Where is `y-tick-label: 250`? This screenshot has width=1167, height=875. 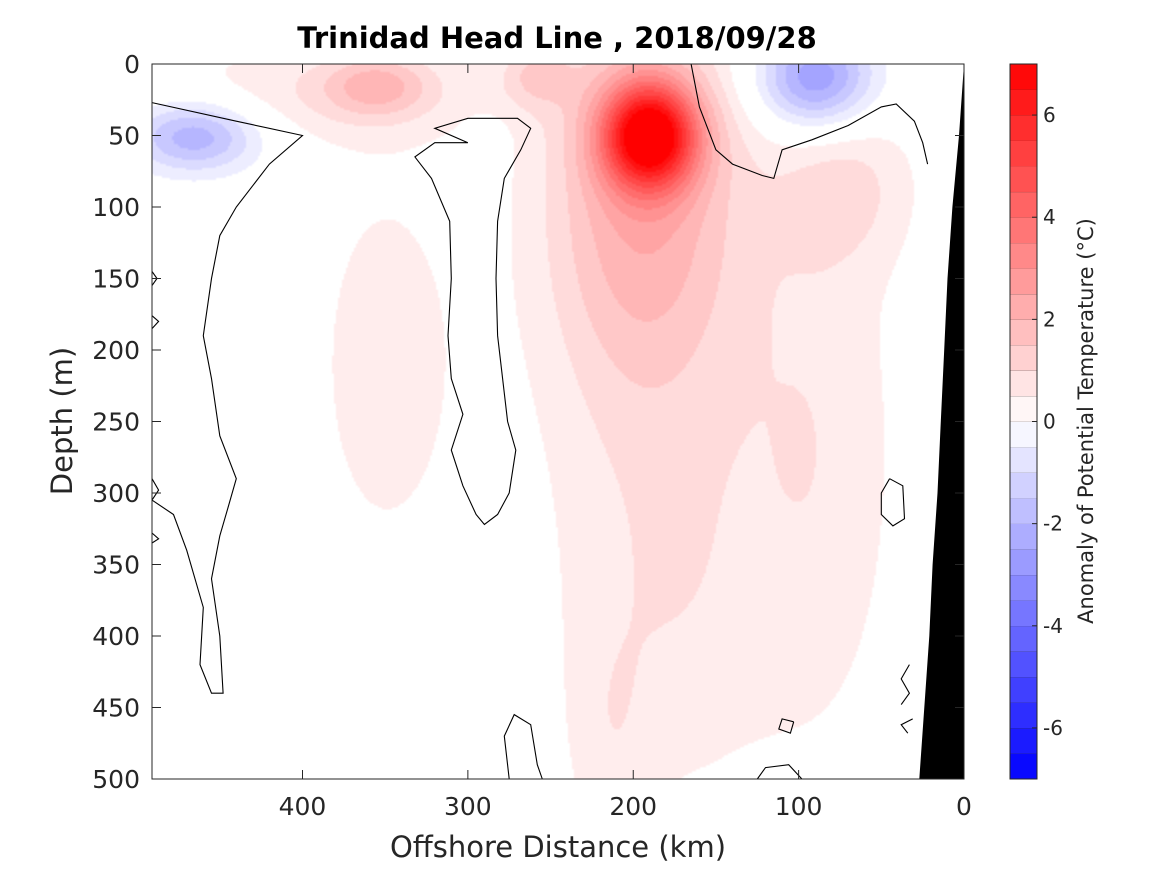 y-tick-label: 250 is located at coordinates (116, 422).